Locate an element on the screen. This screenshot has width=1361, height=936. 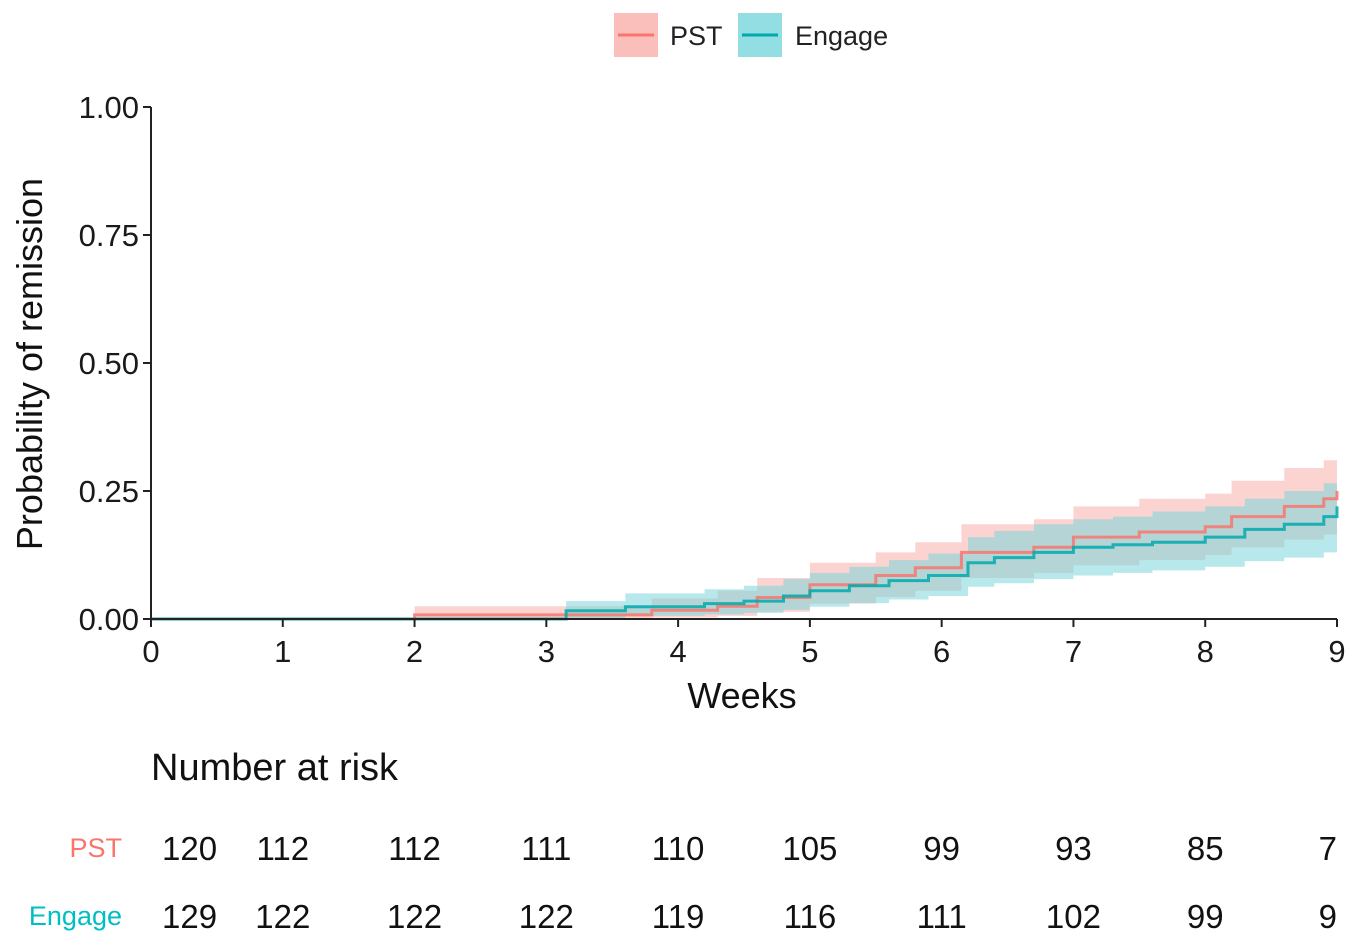
x-tick-label: 9 is located at coordinates (1336, 651).